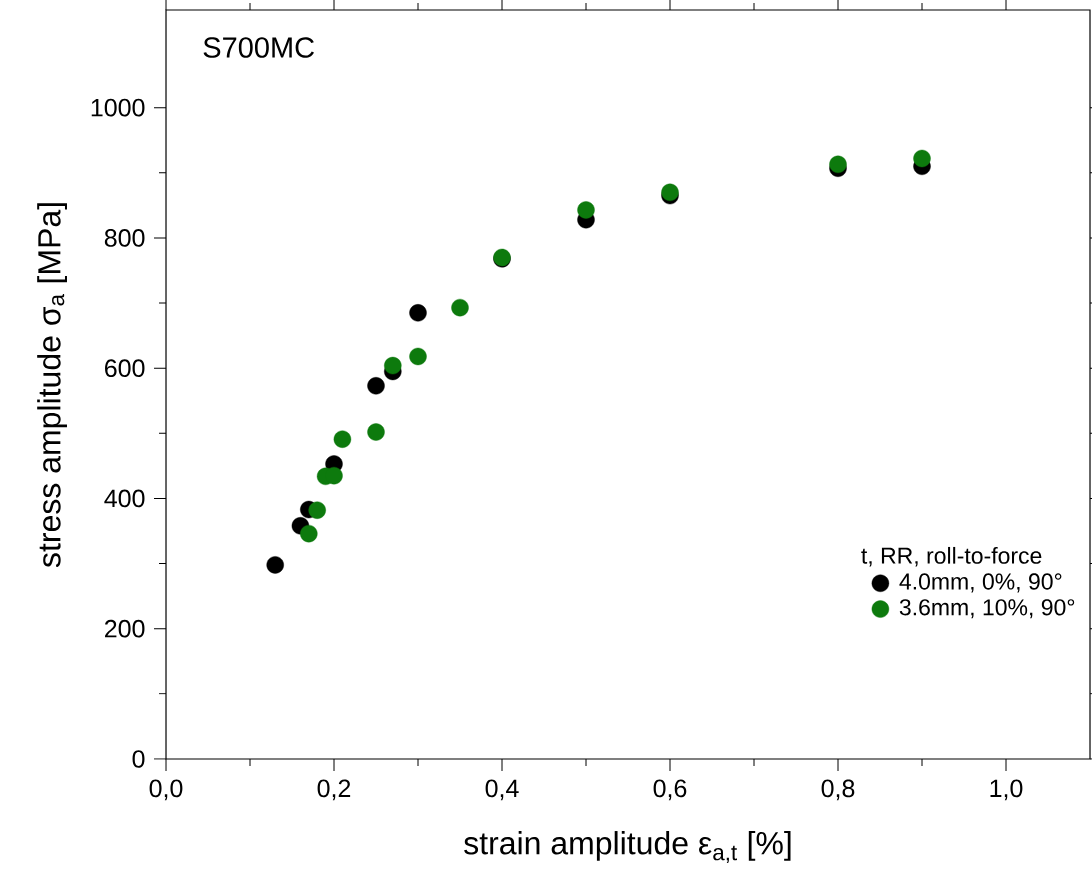 This screenshot has width=1092, height=885. What do you see at coordinates (951, 556) in the screenshot?
I see `legend-title: t, RR, roll-to-force` at bounding box center [951, 556].